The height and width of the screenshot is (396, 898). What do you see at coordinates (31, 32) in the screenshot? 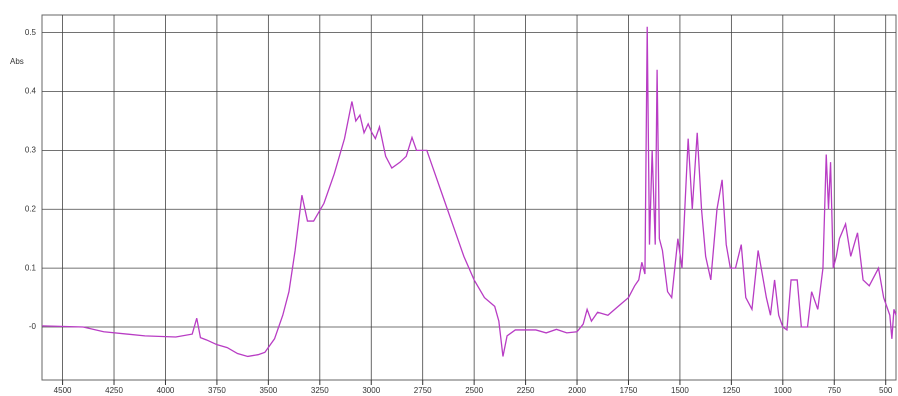
I see `y-tick-label: 0.5` at bounding box center [31, 32].